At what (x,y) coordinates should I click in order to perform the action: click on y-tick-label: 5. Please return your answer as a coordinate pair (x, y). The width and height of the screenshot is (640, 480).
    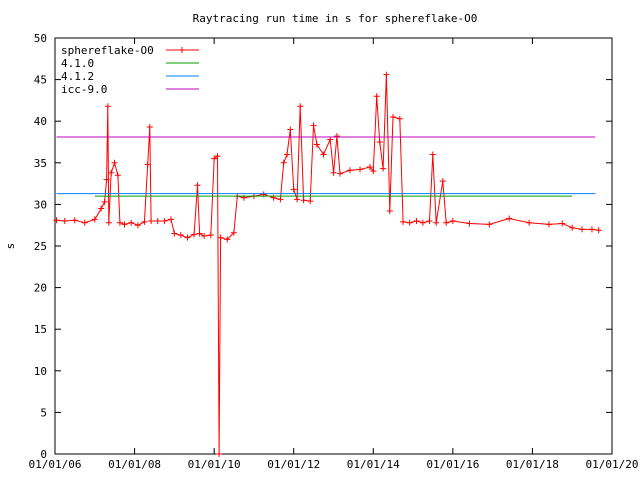
    Looking at the image, I should click on (43, 412).